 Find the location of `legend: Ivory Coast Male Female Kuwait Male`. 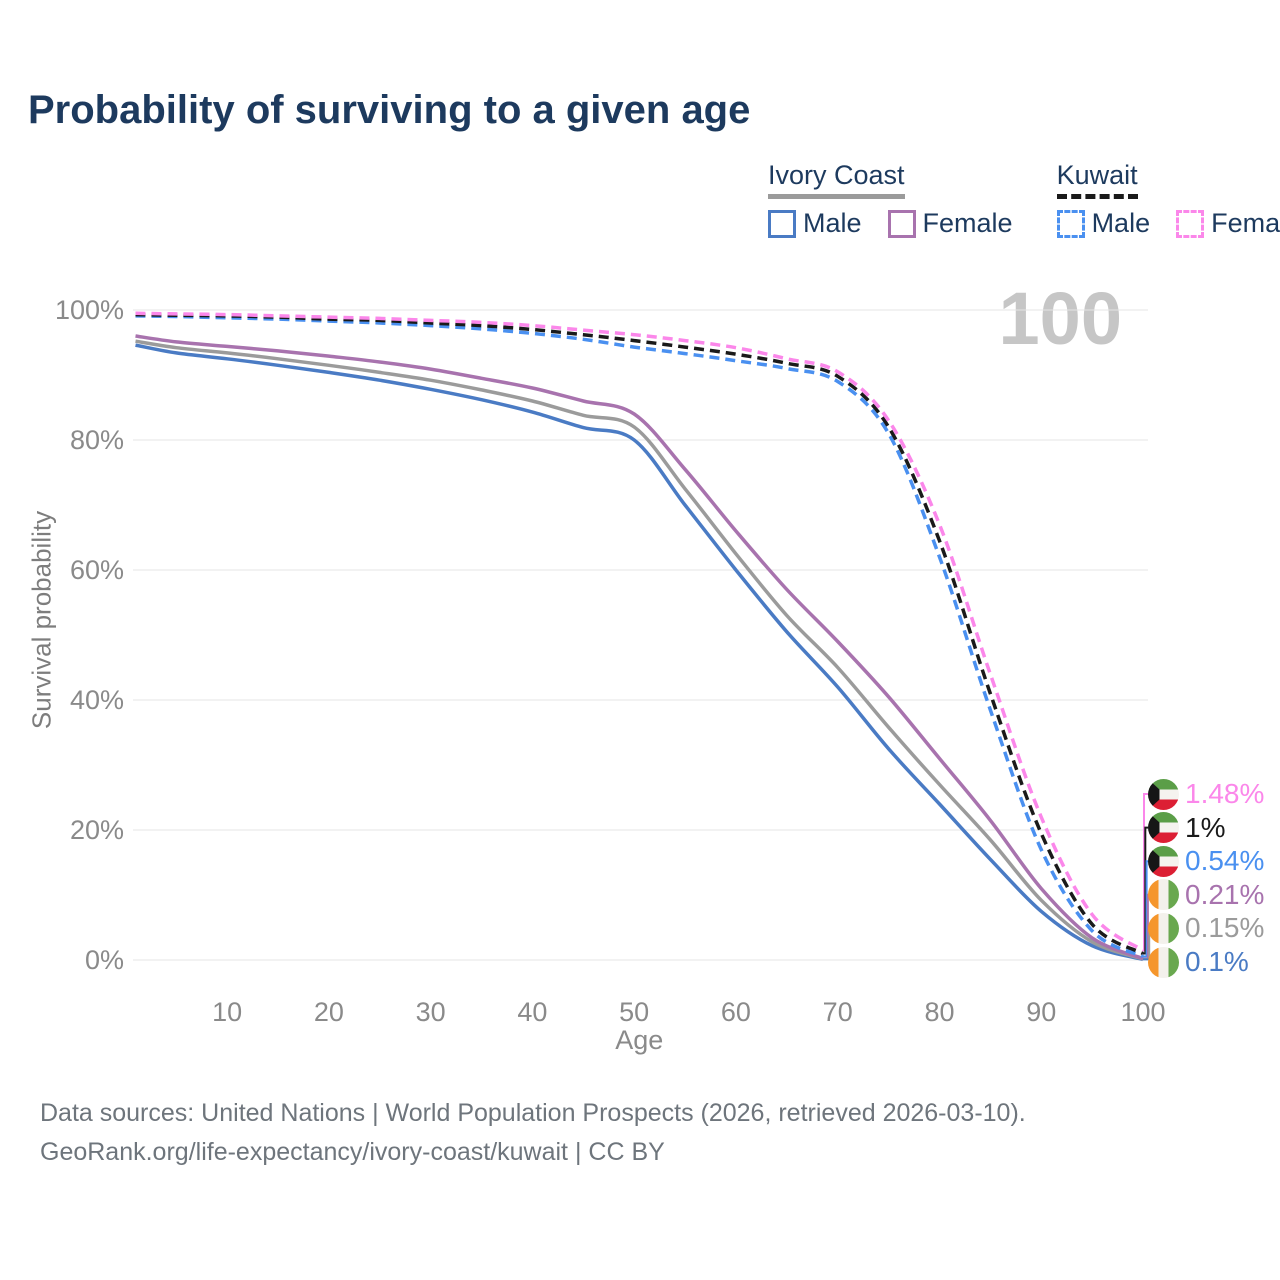

legend: Ivory Coast Male Female Kuwait Male is located at coordinates (1024, 199).